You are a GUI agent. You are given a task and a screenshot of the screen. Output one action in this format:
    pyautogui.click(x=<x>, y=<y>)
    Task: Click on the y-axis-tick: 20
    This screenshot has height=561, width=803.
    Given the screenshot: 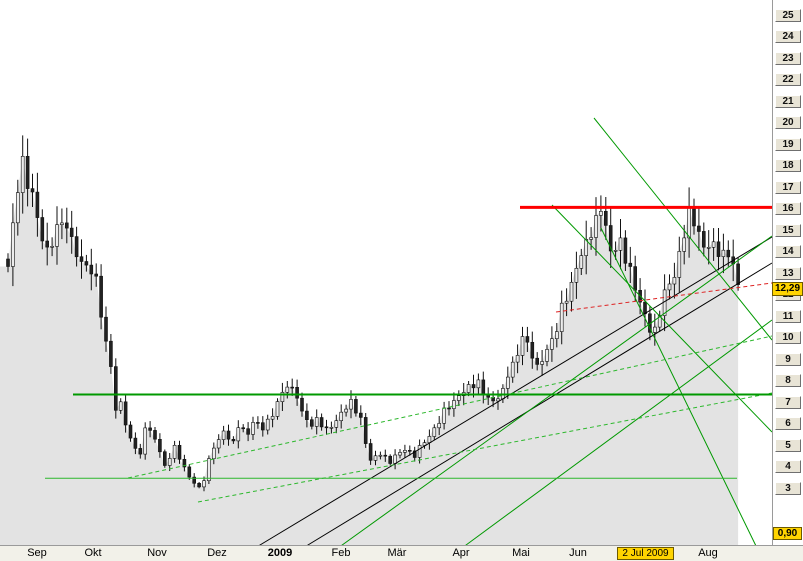 What is the action you would take?
    pyautogui.click(x=788, y=122)
    